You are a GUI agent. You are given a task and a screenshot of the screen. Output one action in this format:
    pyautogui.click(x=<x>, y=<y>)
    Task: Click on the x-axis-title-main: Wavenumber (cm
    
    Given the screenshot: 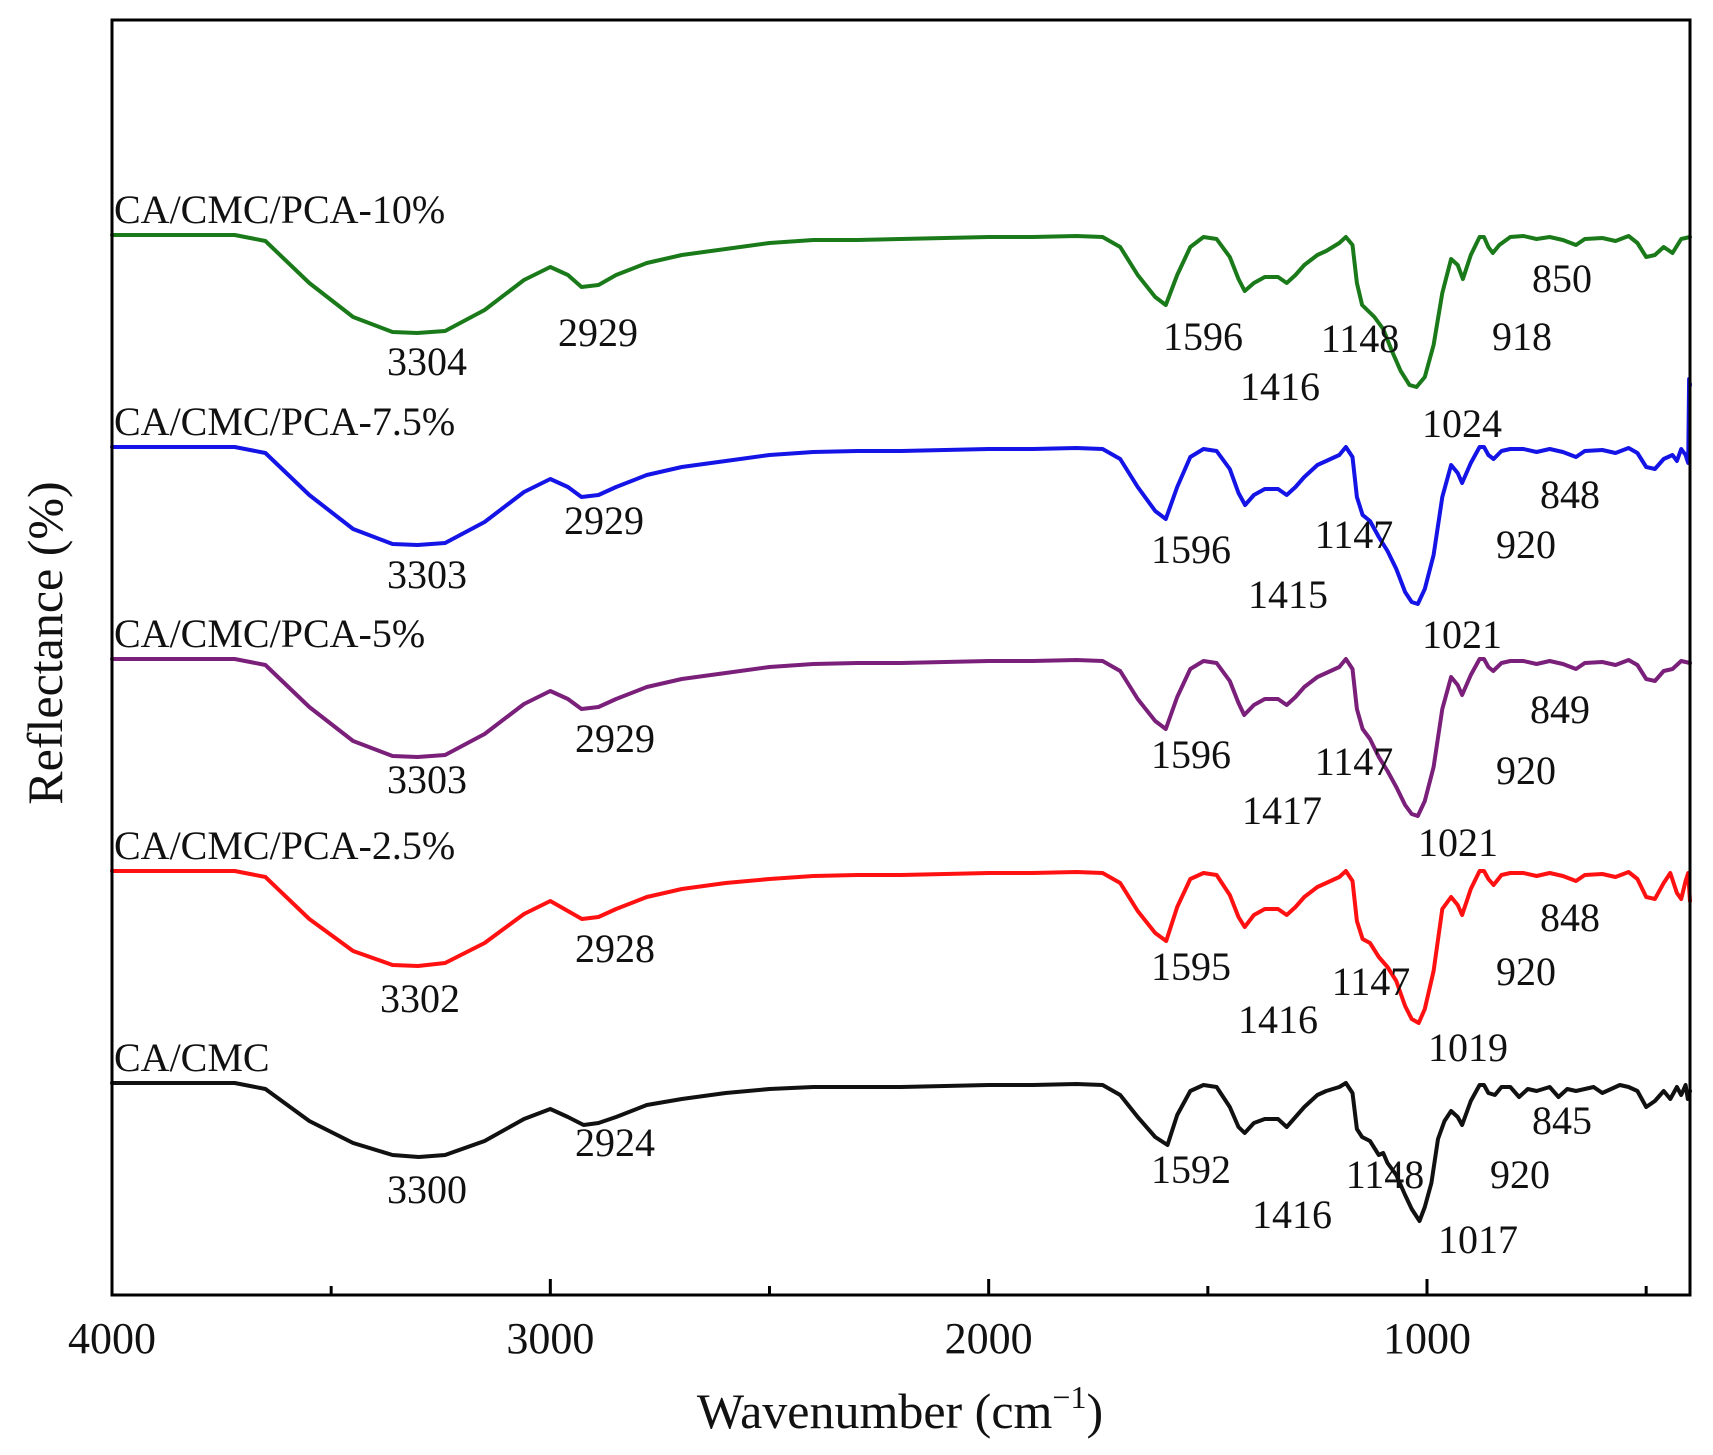 What is the action you would take?
    pyautogui.click(x=875, y=1411)
    